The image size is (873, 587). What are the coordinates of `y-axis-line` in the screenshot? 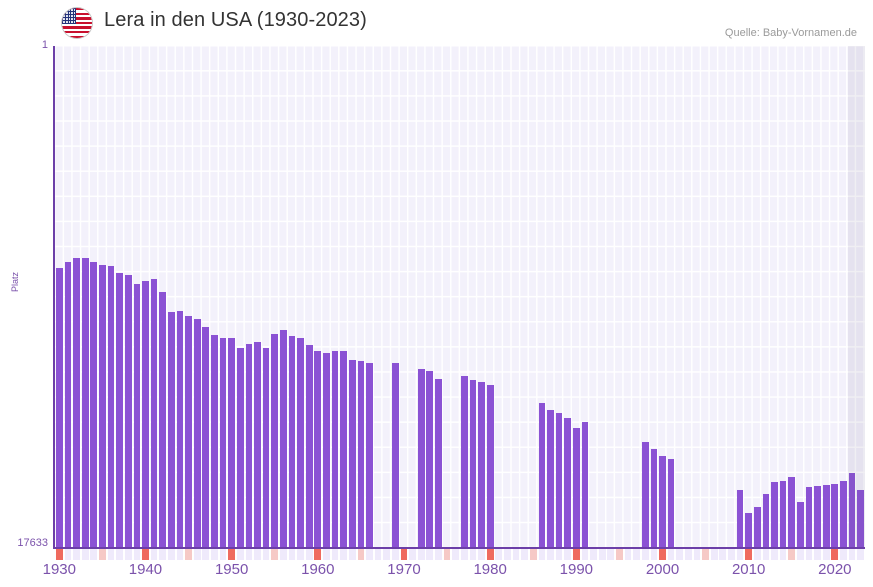 It's located at (54, 297).